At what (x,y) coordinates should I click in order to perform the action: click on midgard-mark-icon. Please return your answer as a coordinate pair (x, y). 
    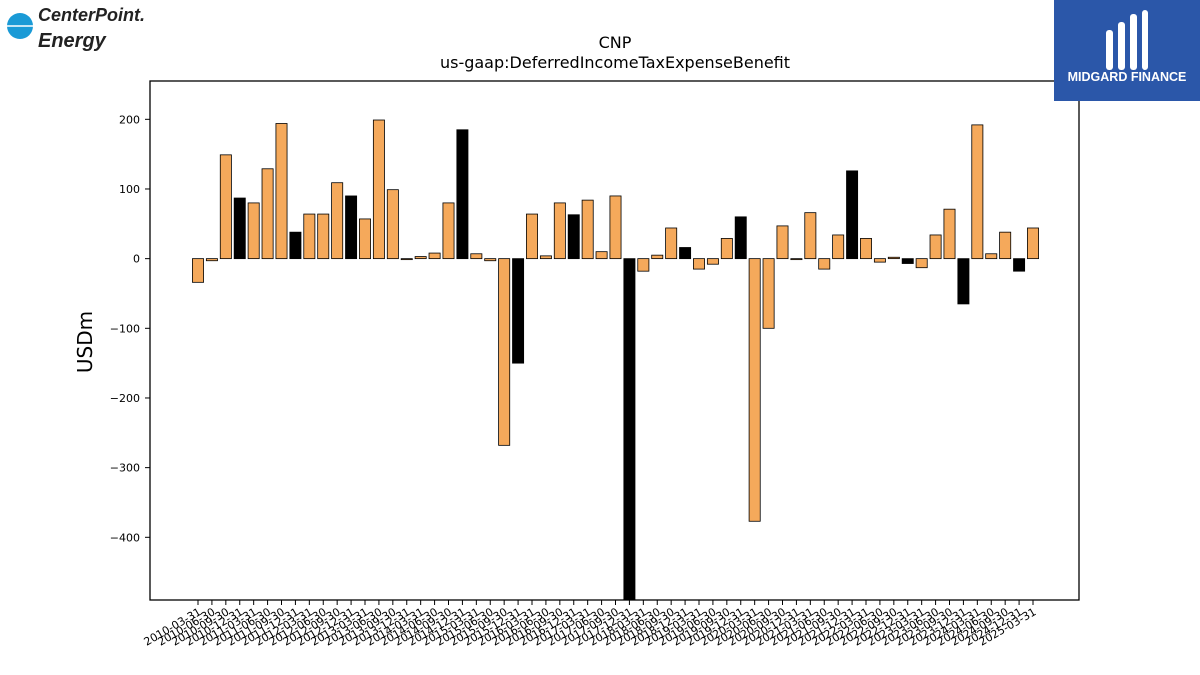
    Looking at the image, I should click on (1127, 40).